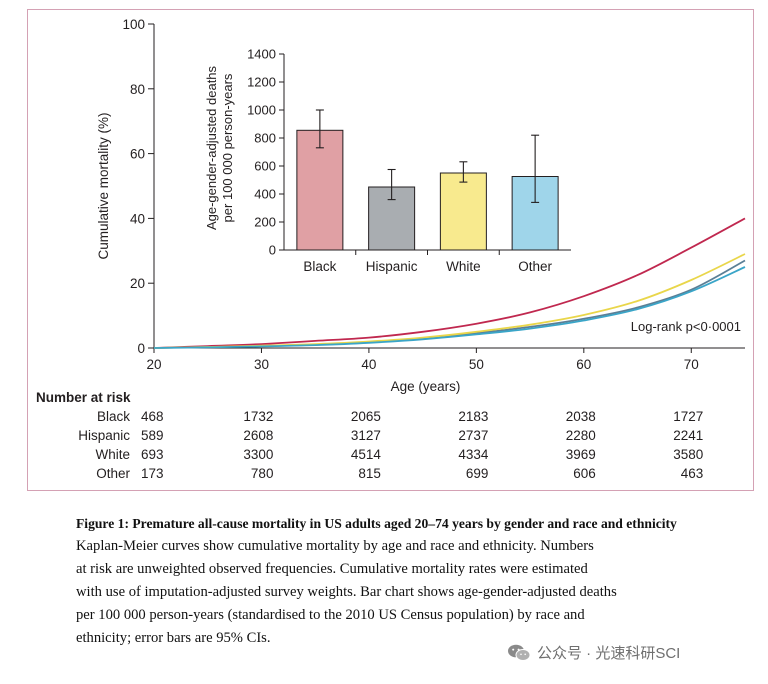  What do you see at coordinates (584, 473) in the screenshot?
I see `risk-cell: 606` at bounding box center [584, 473].